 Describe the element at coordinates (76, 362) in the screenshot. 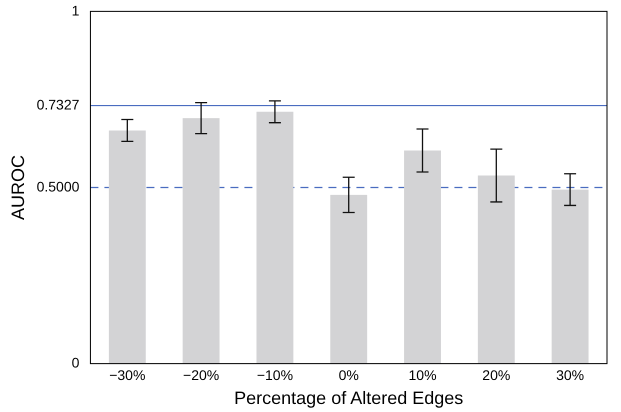

I see `y-tick-label: 0` at that location.